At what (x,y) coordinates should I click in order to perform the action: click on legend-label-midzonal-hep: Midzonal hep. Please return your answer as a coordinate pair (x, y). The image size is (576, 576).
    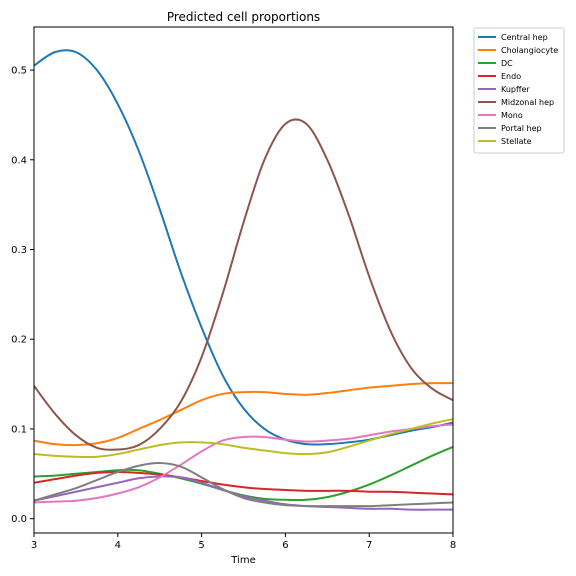
    Looking at the image, I should click on (527, 102).